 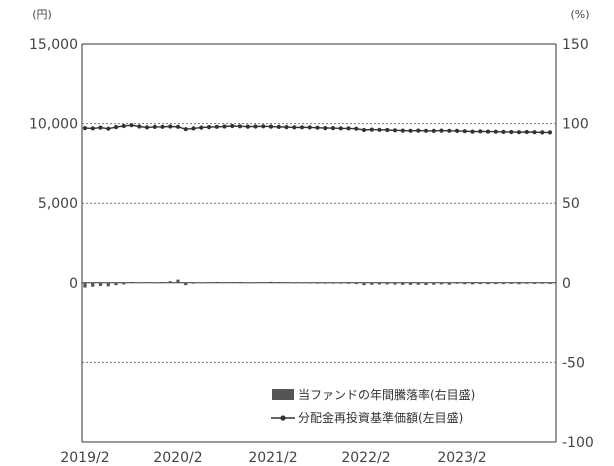 What do you see at coordinates (566, 284) in the screenshot?
I see `right-tick-0: 0` at bounding box center [566, 284].